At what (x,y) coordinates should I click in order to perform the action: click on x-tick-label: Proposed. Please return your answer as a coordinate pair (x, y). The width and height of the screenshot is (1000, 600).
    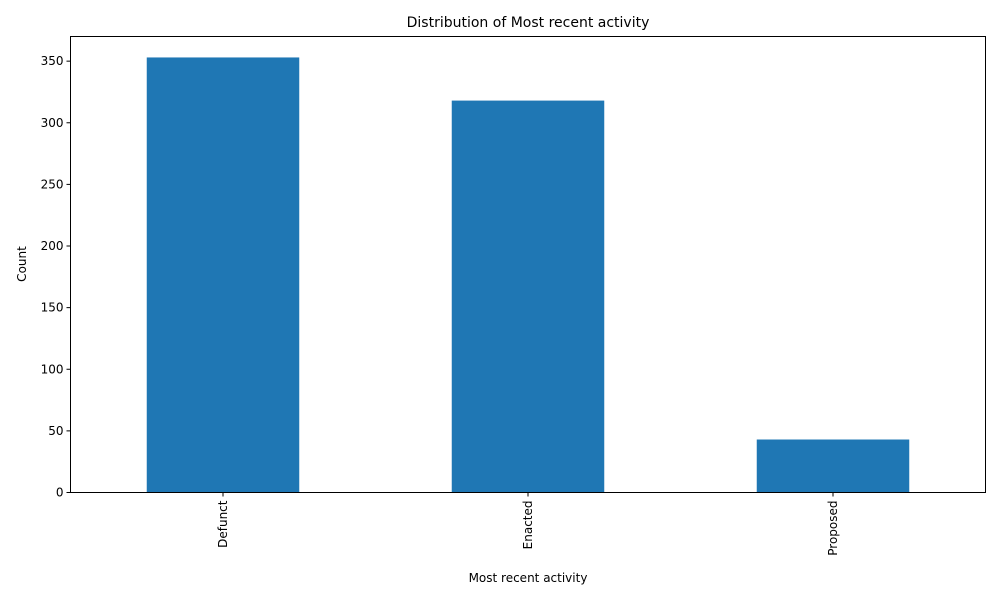
    Looking at the image, I should click on (833, 528).